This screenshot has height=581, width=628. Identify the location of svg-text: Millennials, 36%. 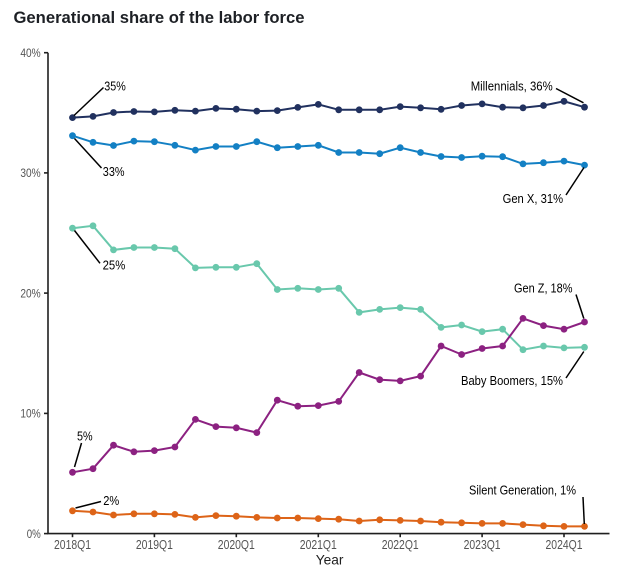
(512, 85).